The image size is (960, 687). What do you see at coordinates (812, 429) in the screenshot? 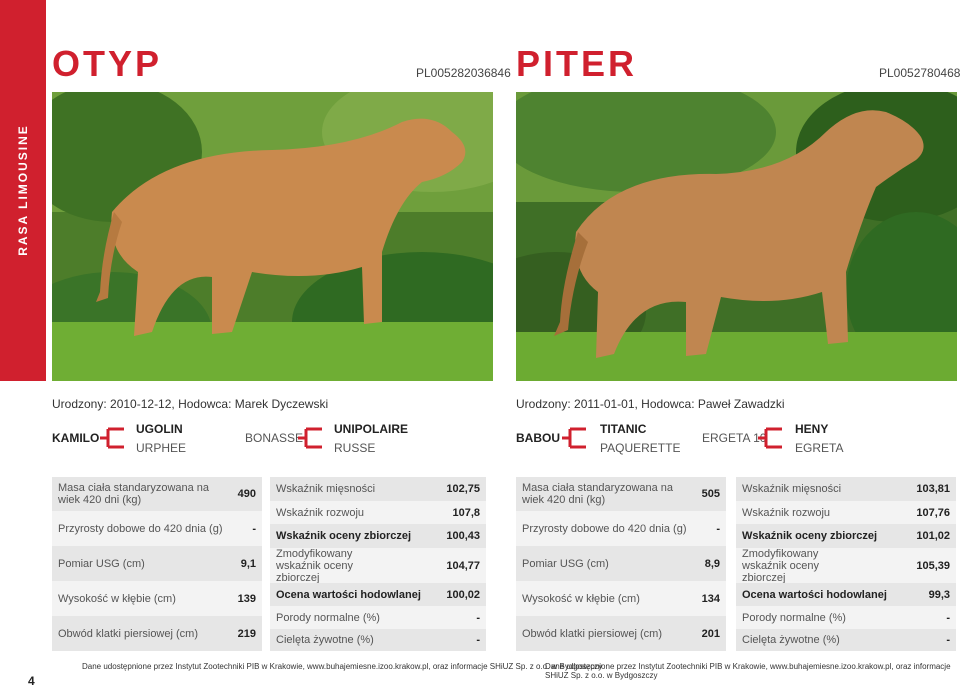
I see `pedigree-dam-sire: HENY` at bounding box center [812, 429].